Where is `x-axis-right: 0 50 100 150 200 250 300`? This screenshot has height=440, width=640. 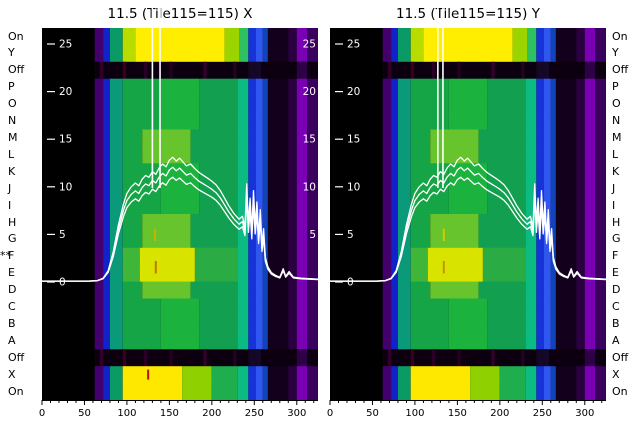 x-axis-right: 0 50 100 150 200 250 300 is located at coordinates (466, 409).